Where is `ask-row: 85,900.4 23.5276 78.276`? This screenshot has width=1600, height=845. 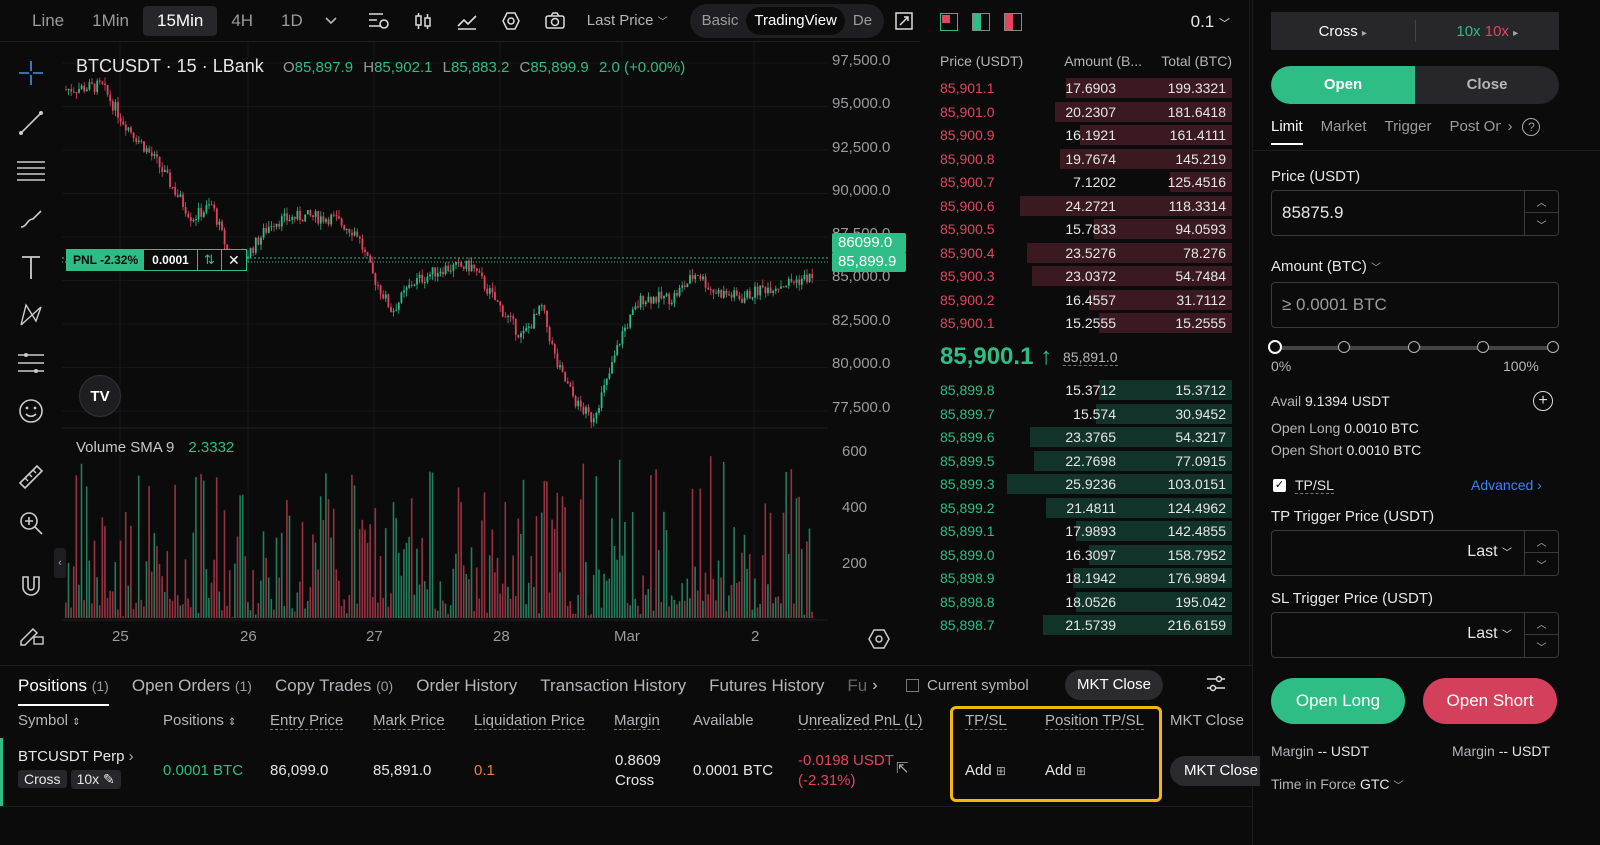 ask-row: 85,900.4 23.5276 78.276 is located at coordinates (1085, 252).